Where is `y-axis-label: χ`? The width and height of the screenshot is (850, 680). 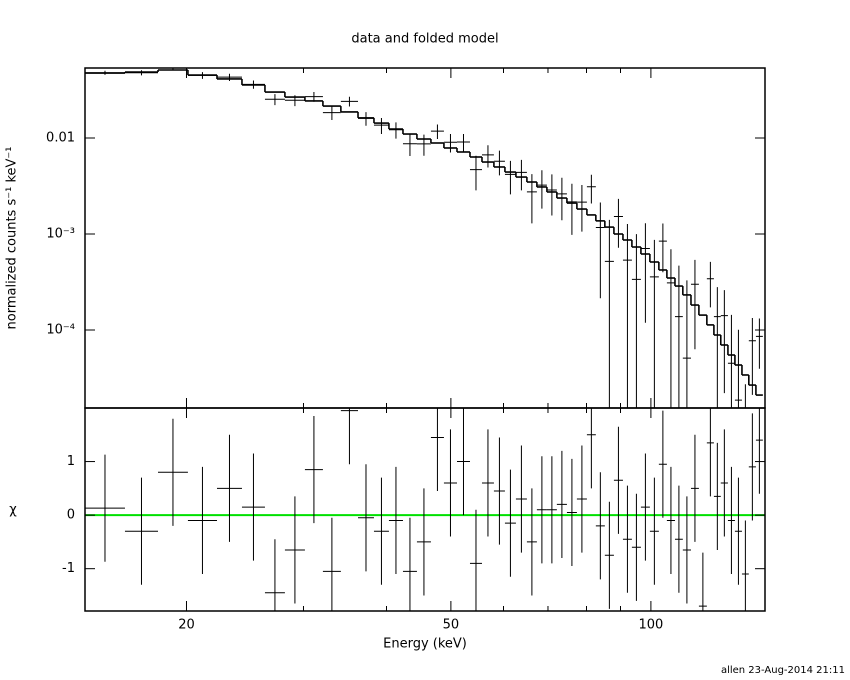
y-axis-label: χ is located at coordinates (13, 510).